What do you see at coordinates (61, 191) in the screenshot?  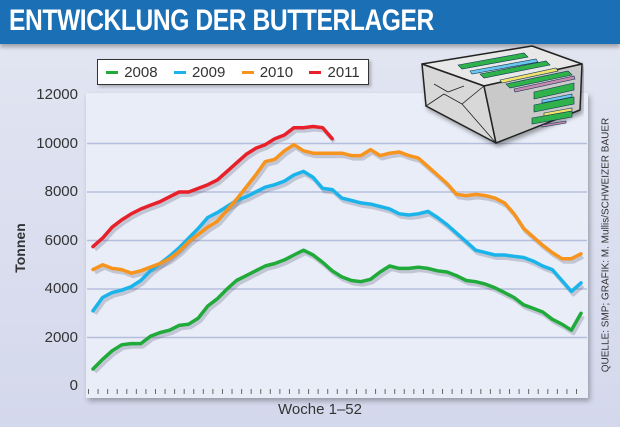 I see `y-tick-label: 8000` at bounding box center [61, 191].